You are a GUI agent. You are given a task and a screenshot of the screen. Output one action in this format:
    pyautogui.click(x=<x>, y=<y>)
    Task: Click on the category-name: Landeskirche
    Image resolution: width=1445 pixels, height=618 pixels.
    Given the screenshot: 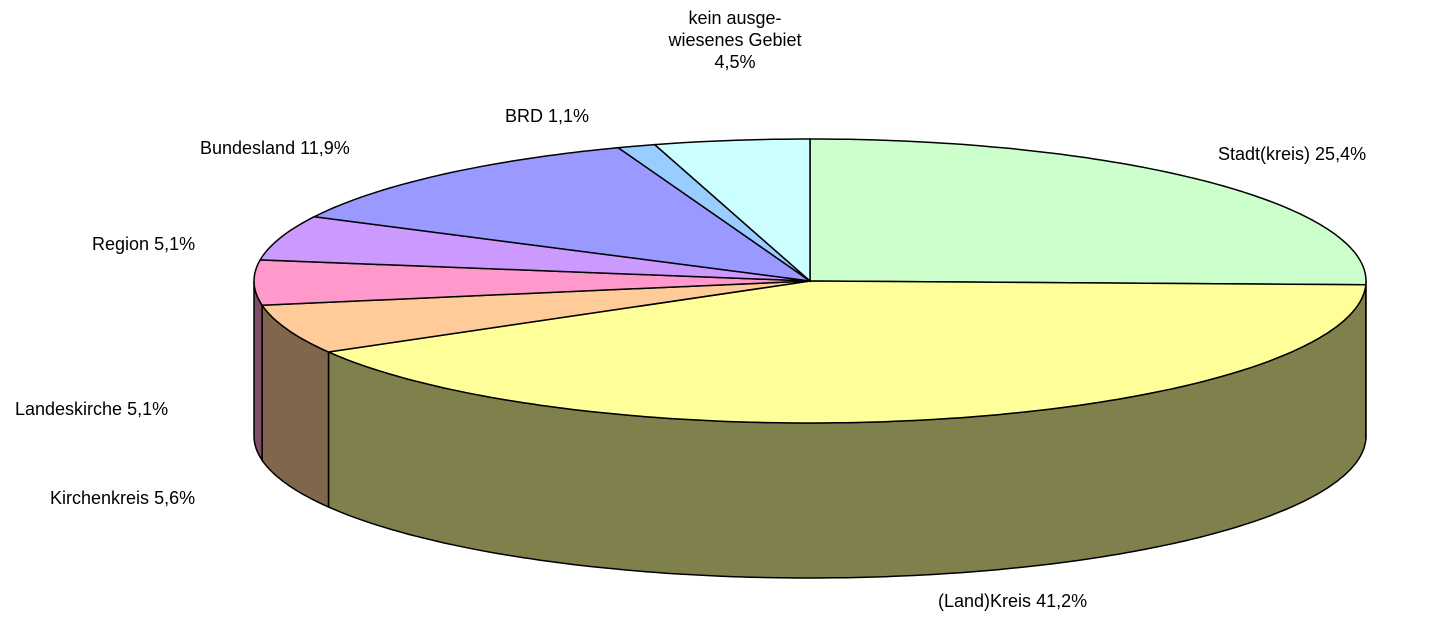 What is the action you would take?
    pyautogui.click(x=69, y=409)
    